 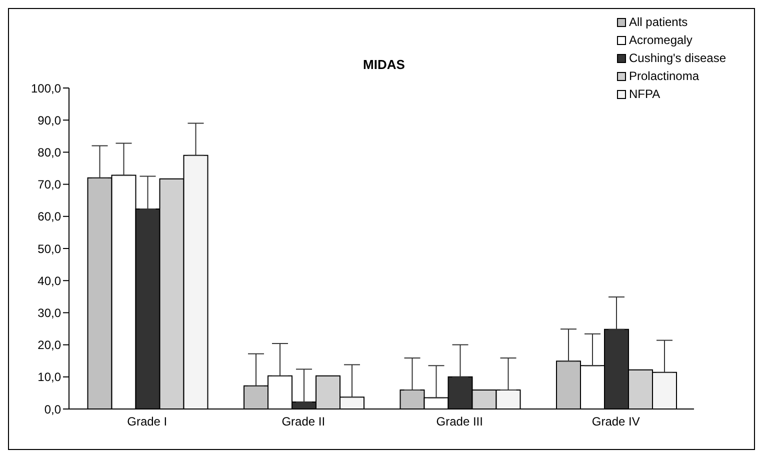 What do you see at coordinates (50, 185) in the screenshot?
I see `y-tick-label: 70,0` at bounding box center [50, 185].